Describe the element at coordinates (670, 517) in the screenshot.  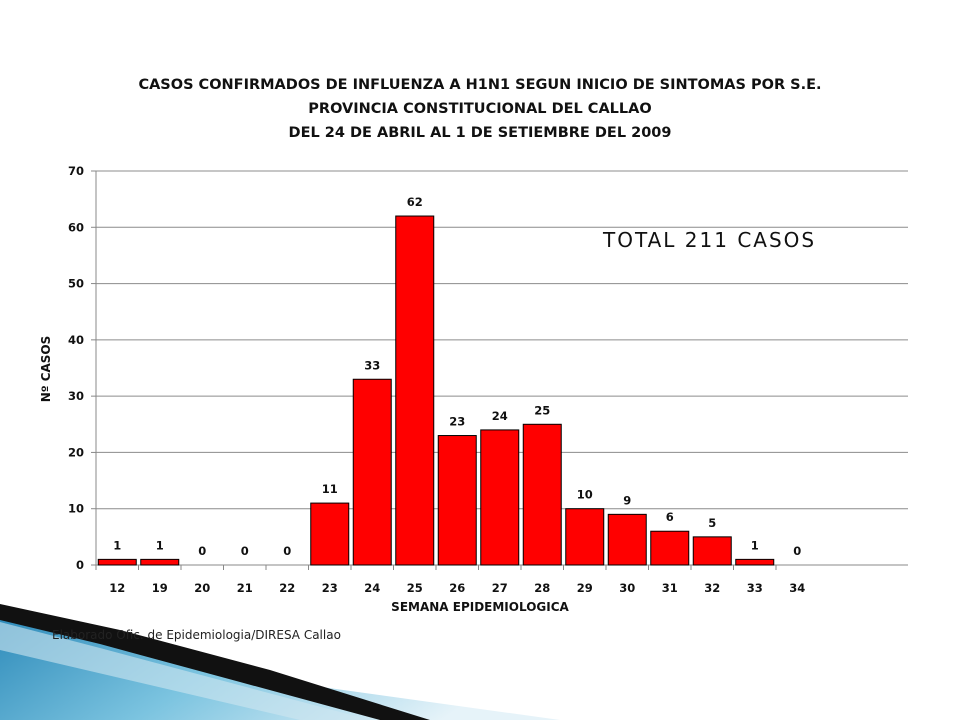
I see `data-label: 6` at that location.